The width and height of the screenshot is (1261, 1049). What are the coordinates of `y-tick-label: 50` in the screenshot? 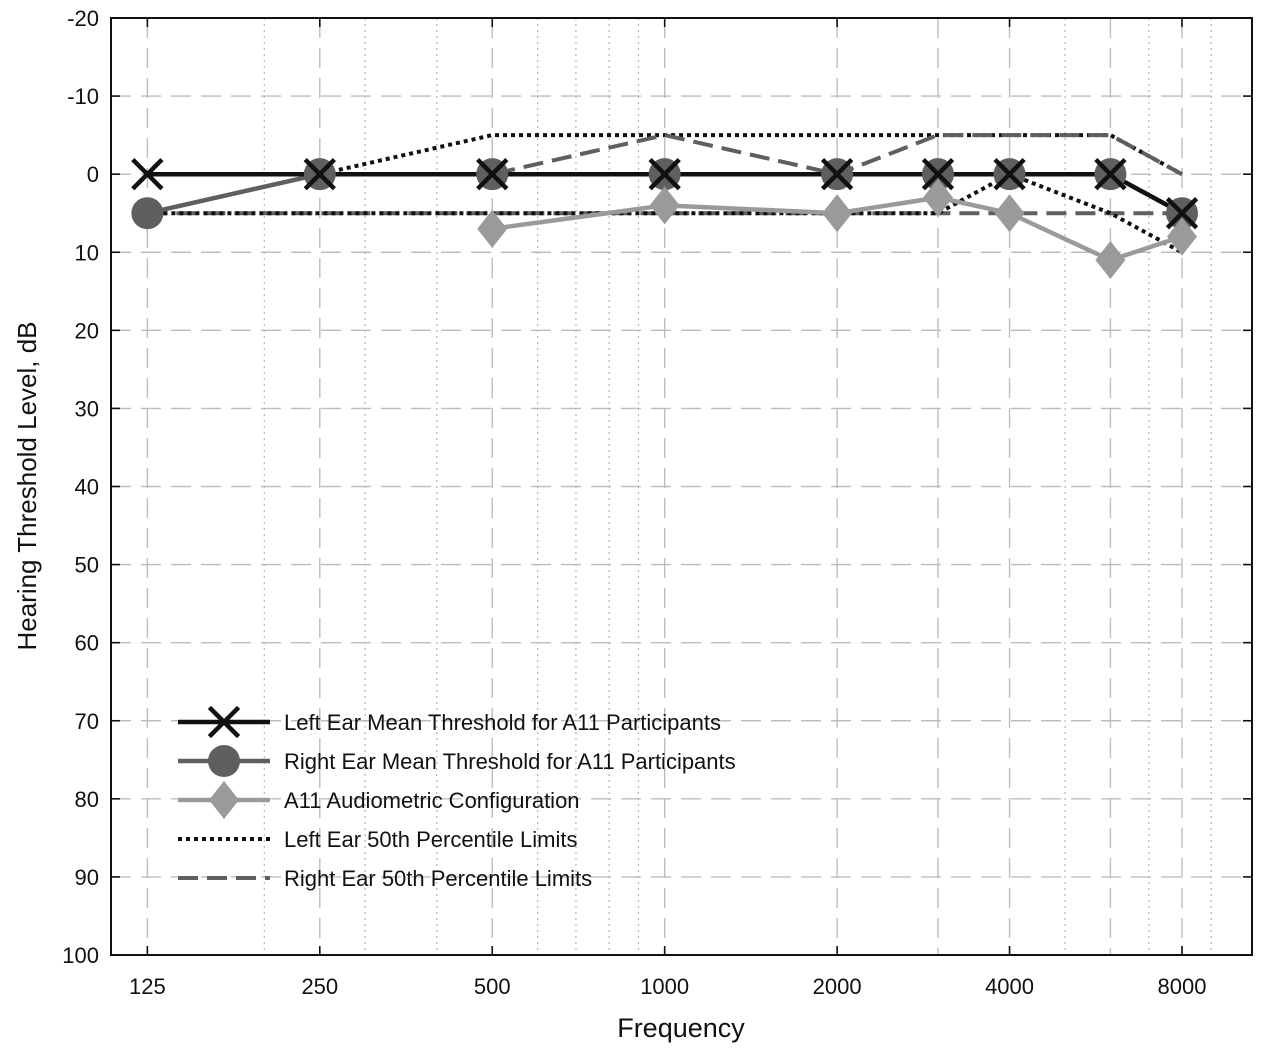 It's located at (87, 565).